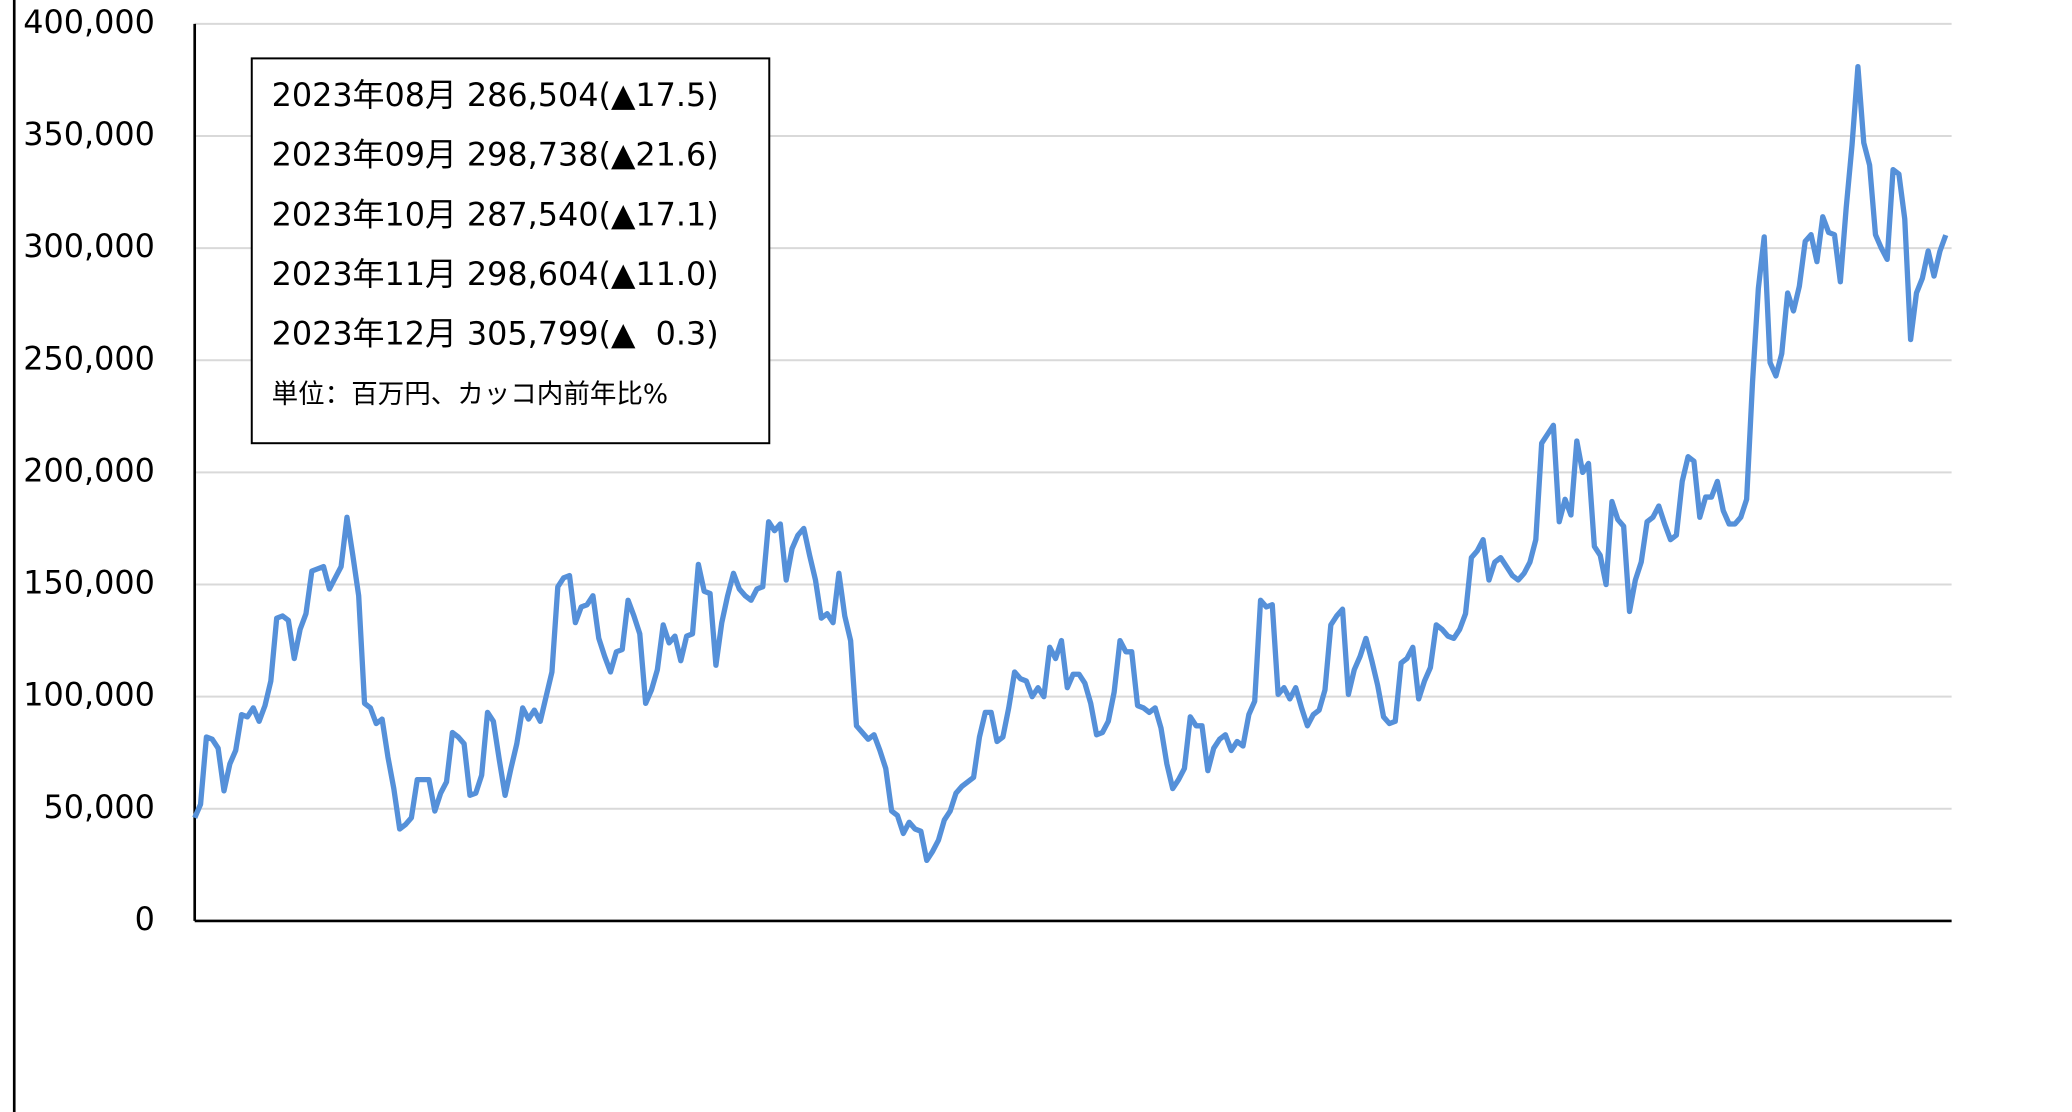  What do you see at coordinates (89, 695) in the screenshot?
I see `y-tick-label: 100,000` at bounding box center [89, 695].